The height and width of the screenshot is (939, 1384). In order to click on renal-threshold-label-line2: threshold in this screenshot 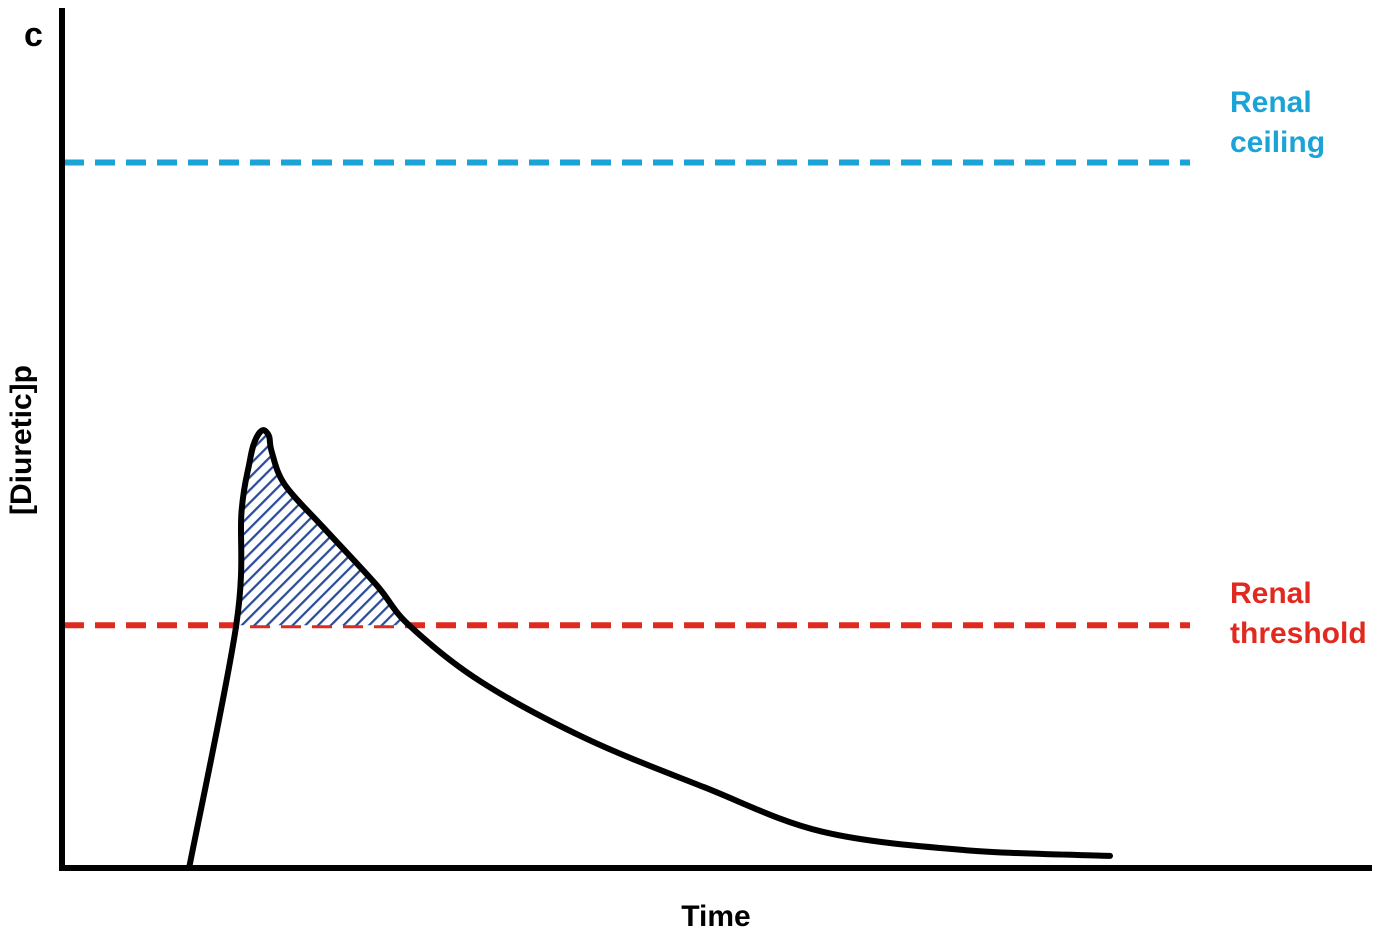, I will do `click(1298, 633)`.